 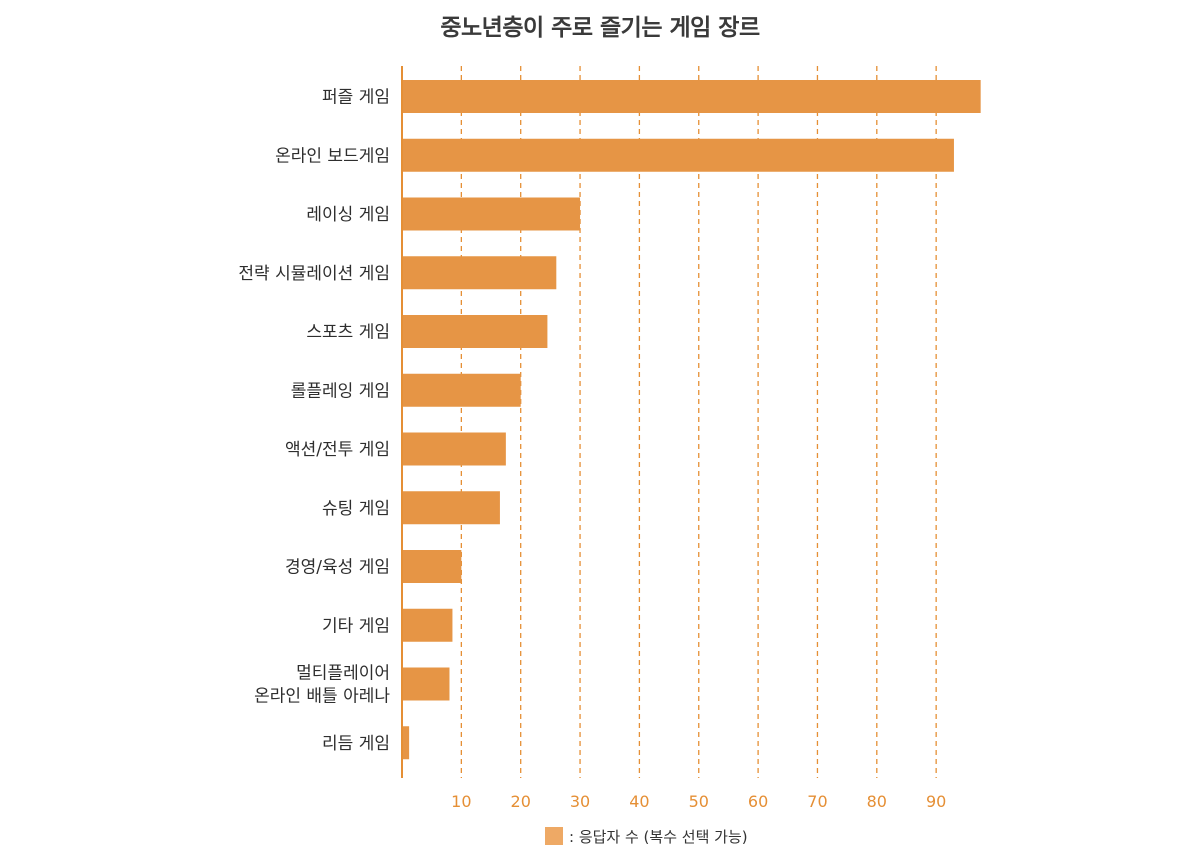 I want to click on x-tick-label: 60, so click(x=758, y=801).